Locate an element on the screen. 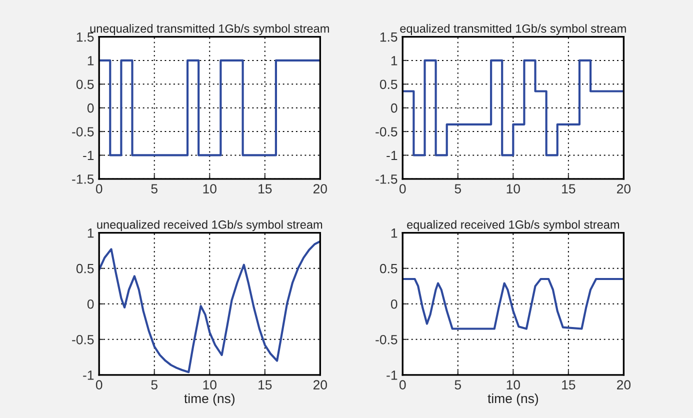 The width and height of the screenshot is (693, 418). y-tick-label: 1.5 is located at coordinates (389, 37).